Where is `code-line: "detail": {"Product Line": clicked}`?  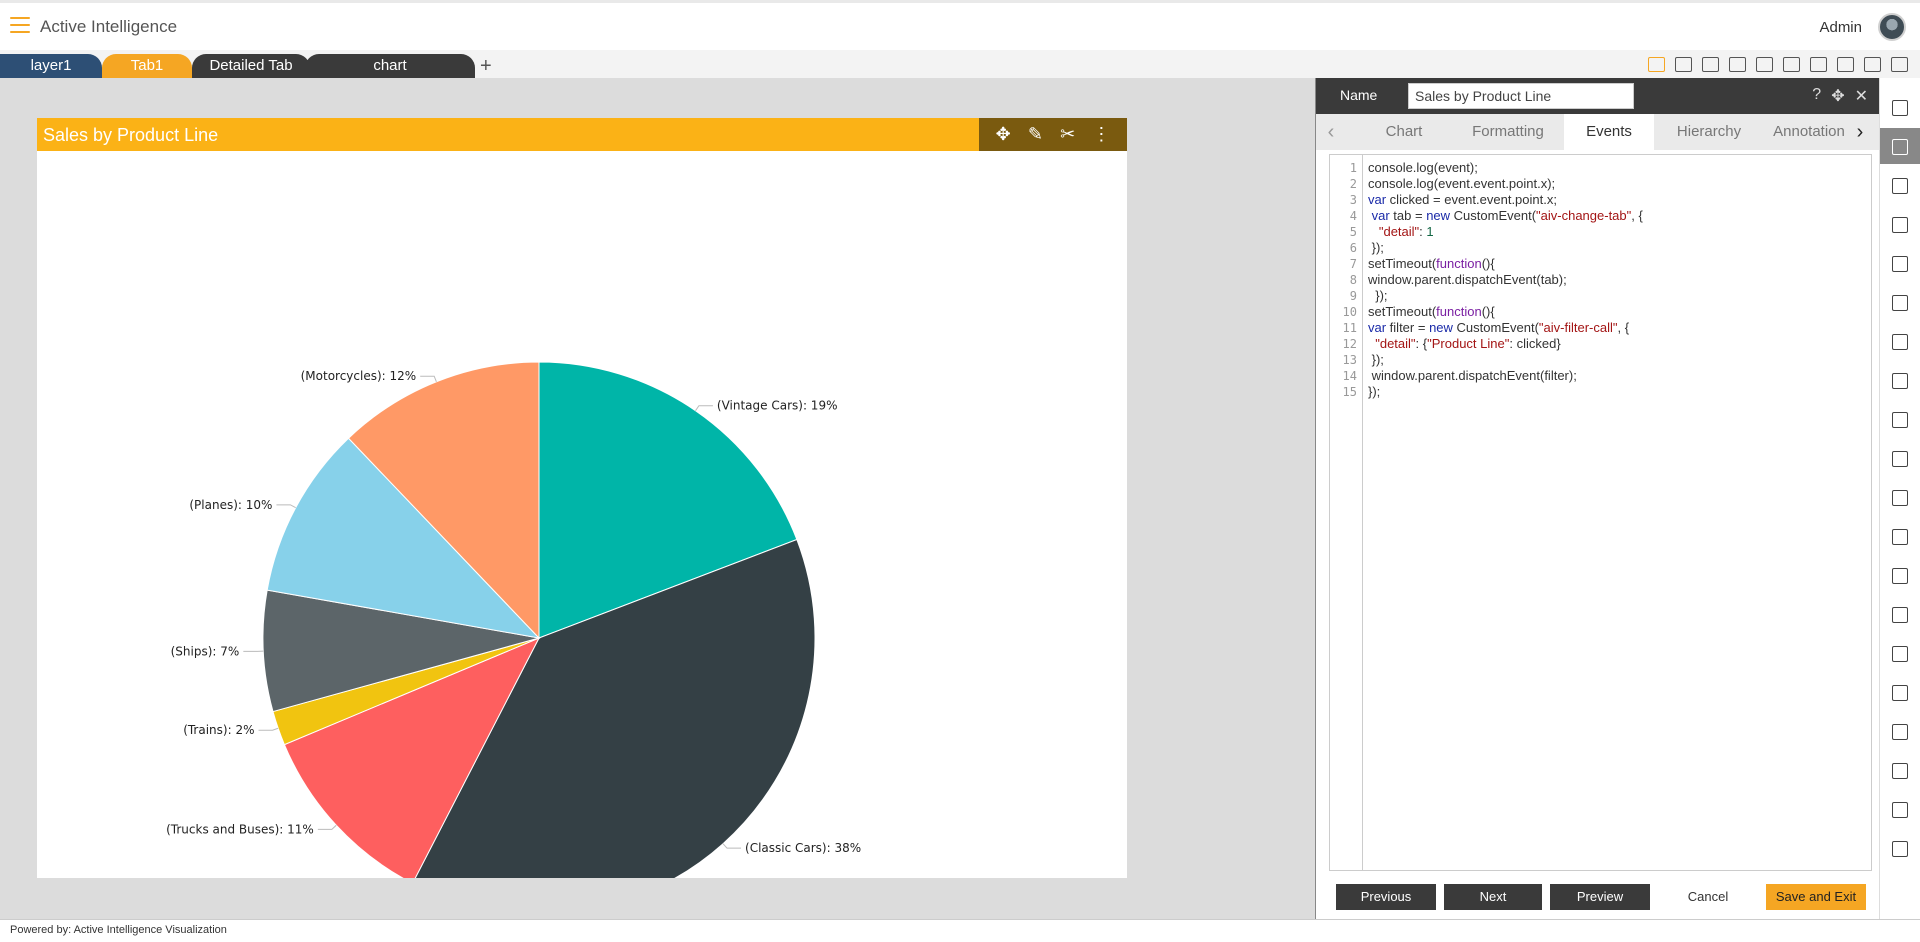
code-line: "detail": {"Product Line": clicked} is located at coordinates (1468, 343).